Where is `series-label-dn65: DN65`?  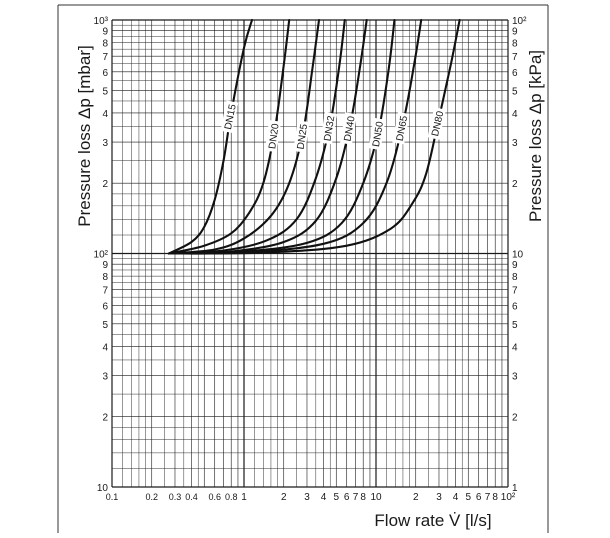
series-label-dn65: DN65 is located at coordinates (403, 128).